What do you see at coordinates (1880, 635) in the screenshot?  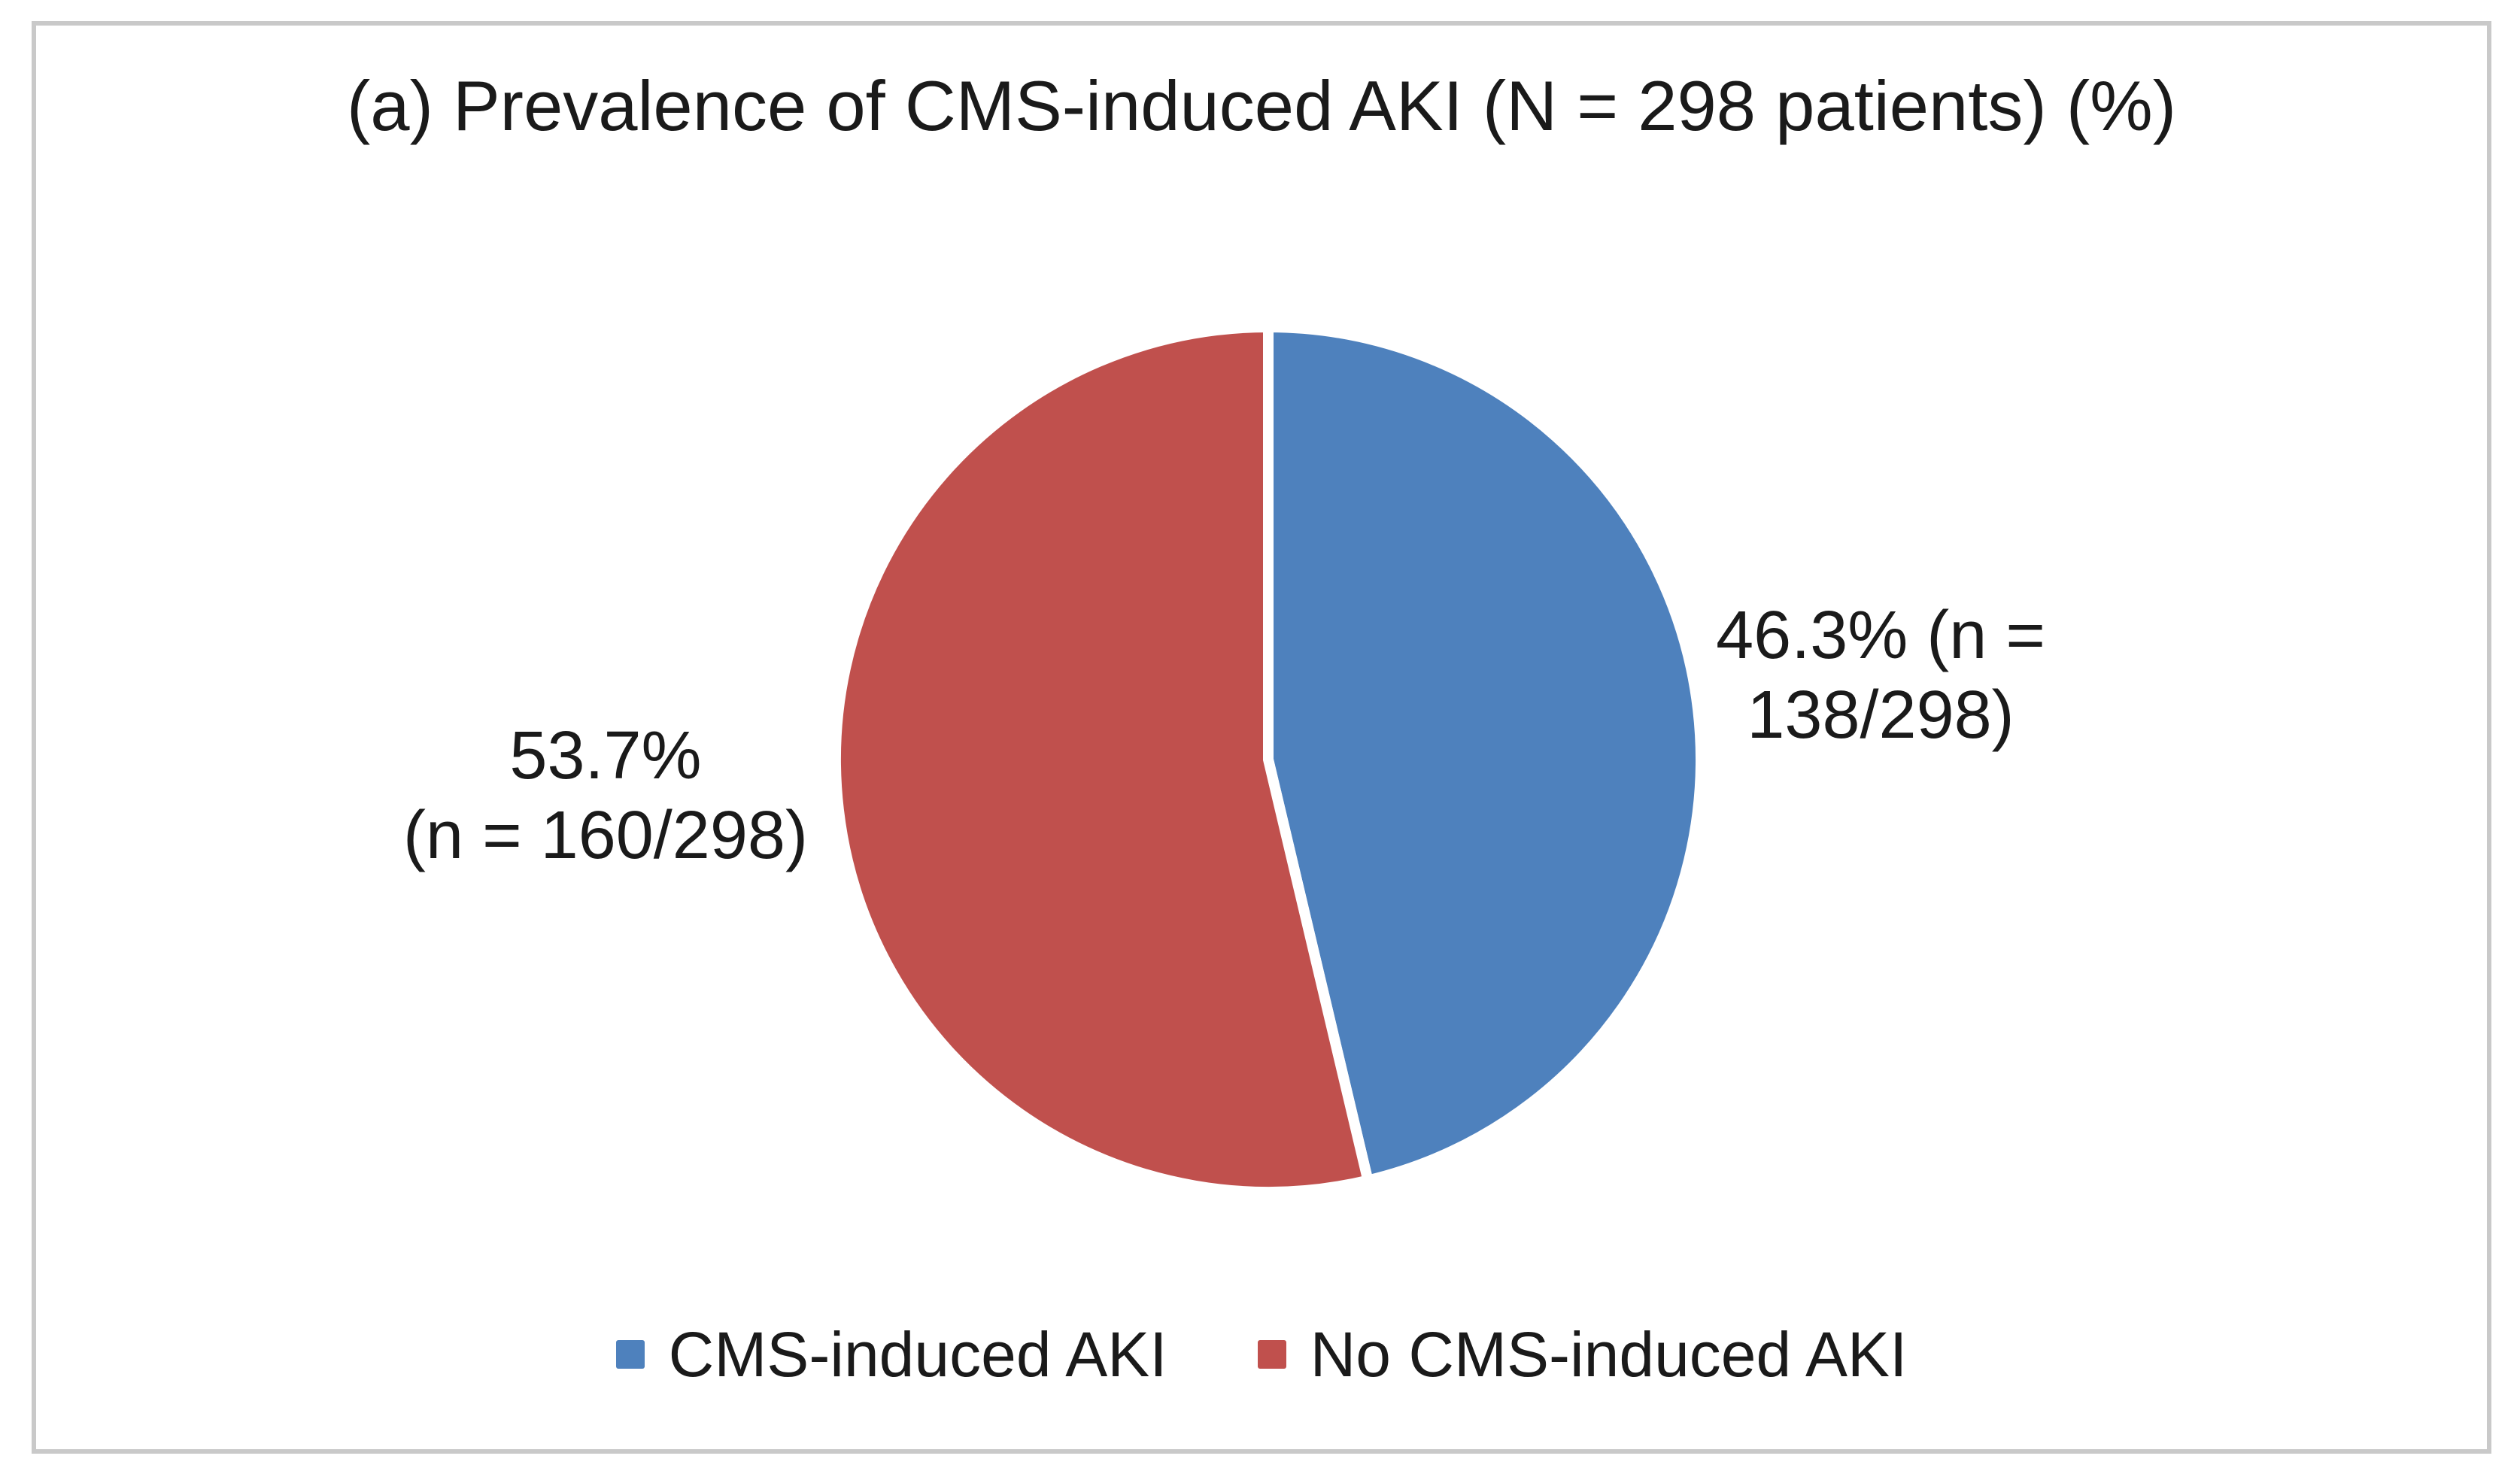 I see `data-label-line: 46.3% (n =` at bounding box center [1880, 635].